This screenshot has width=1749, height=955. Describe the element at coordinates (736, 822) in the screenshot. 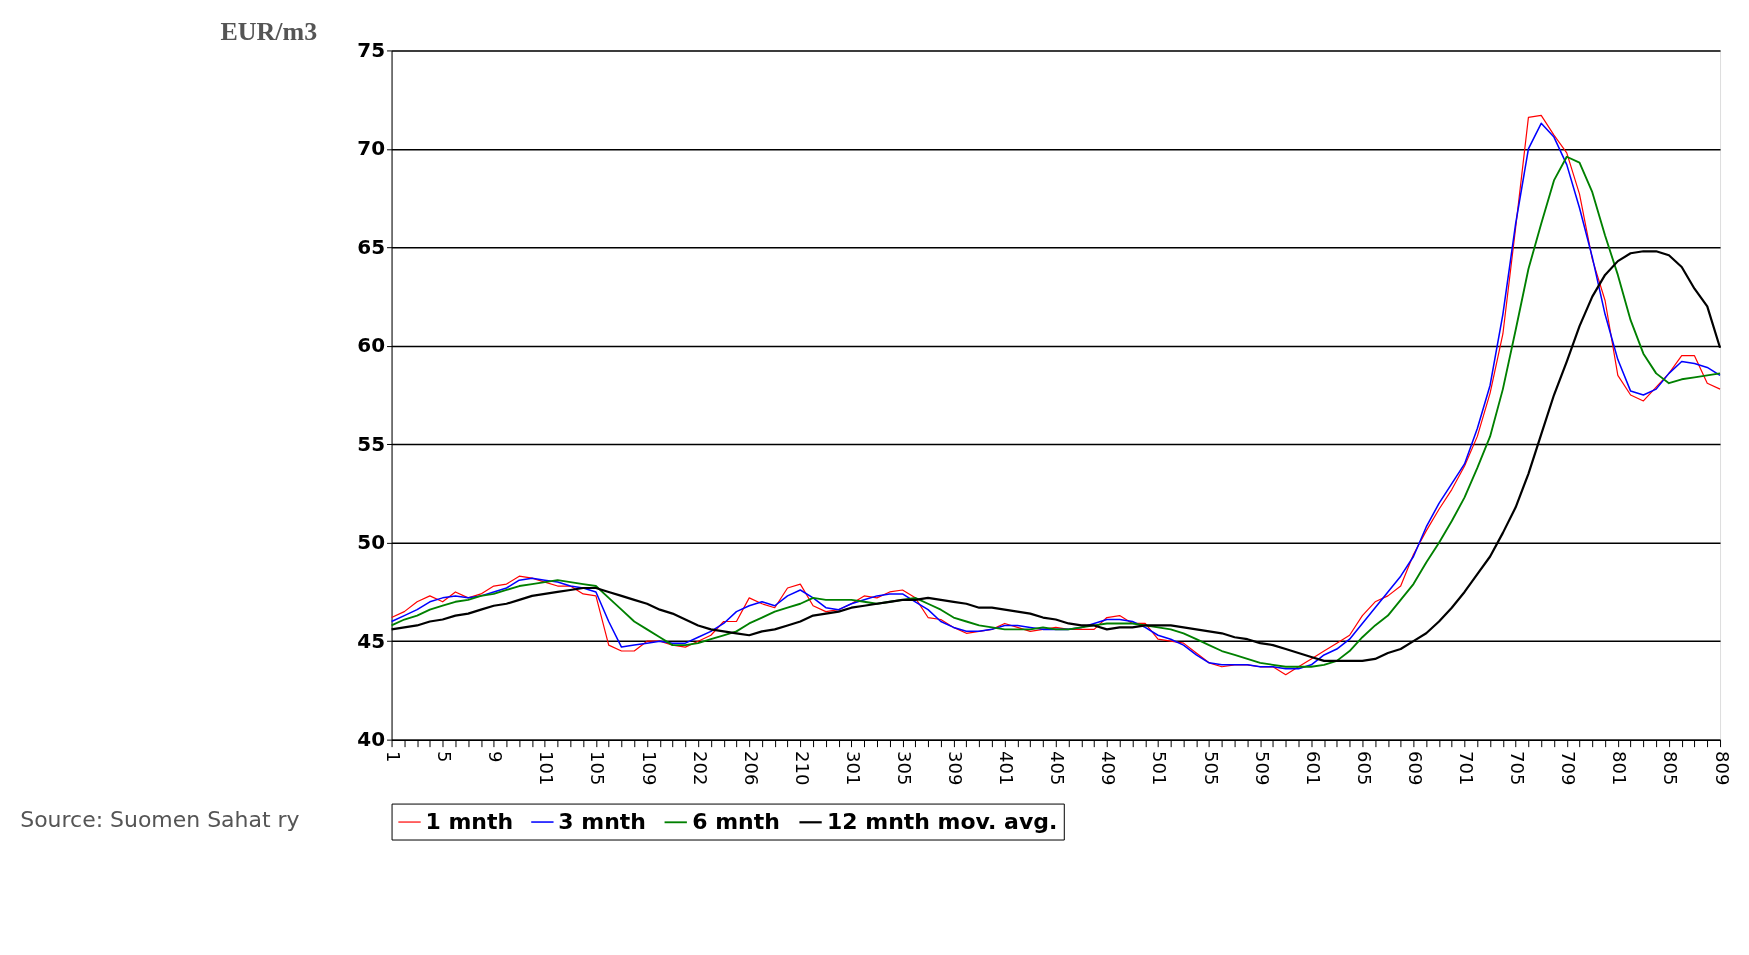

I see `legend-label: 6 mnth` at that location.